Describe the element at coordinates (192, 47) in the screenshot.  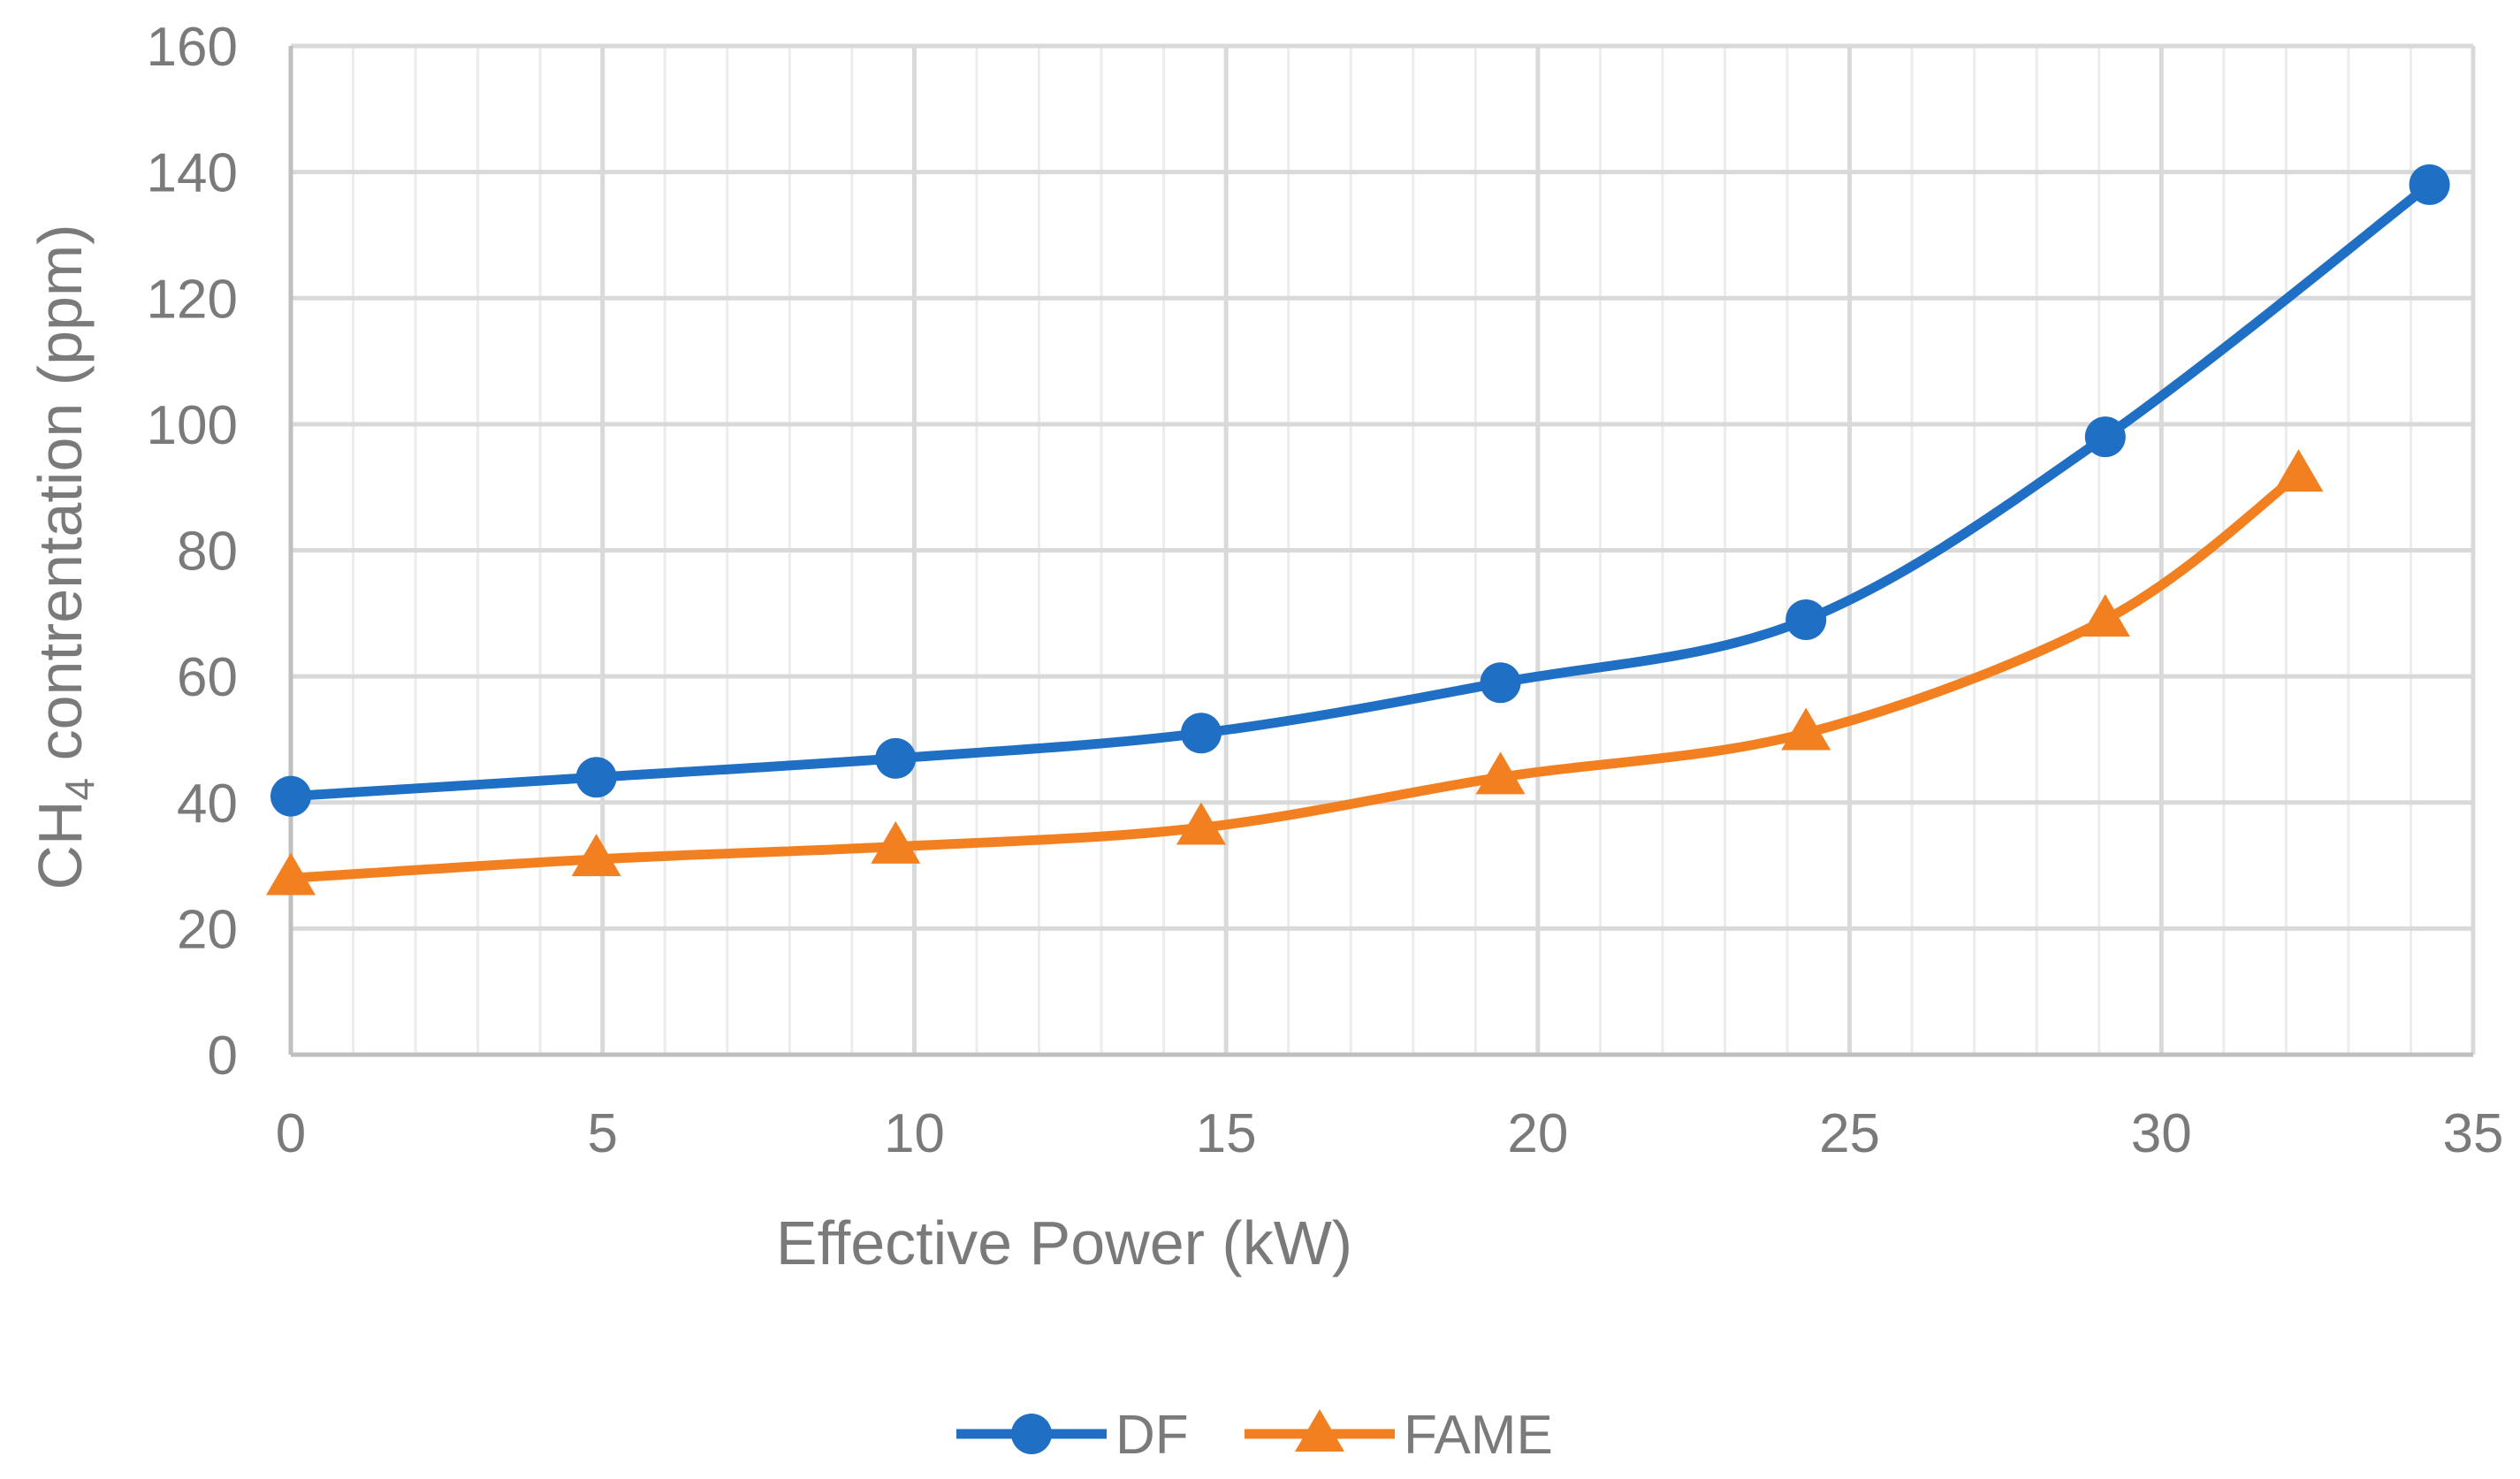
I see `y-tick-label: 160` at that location.